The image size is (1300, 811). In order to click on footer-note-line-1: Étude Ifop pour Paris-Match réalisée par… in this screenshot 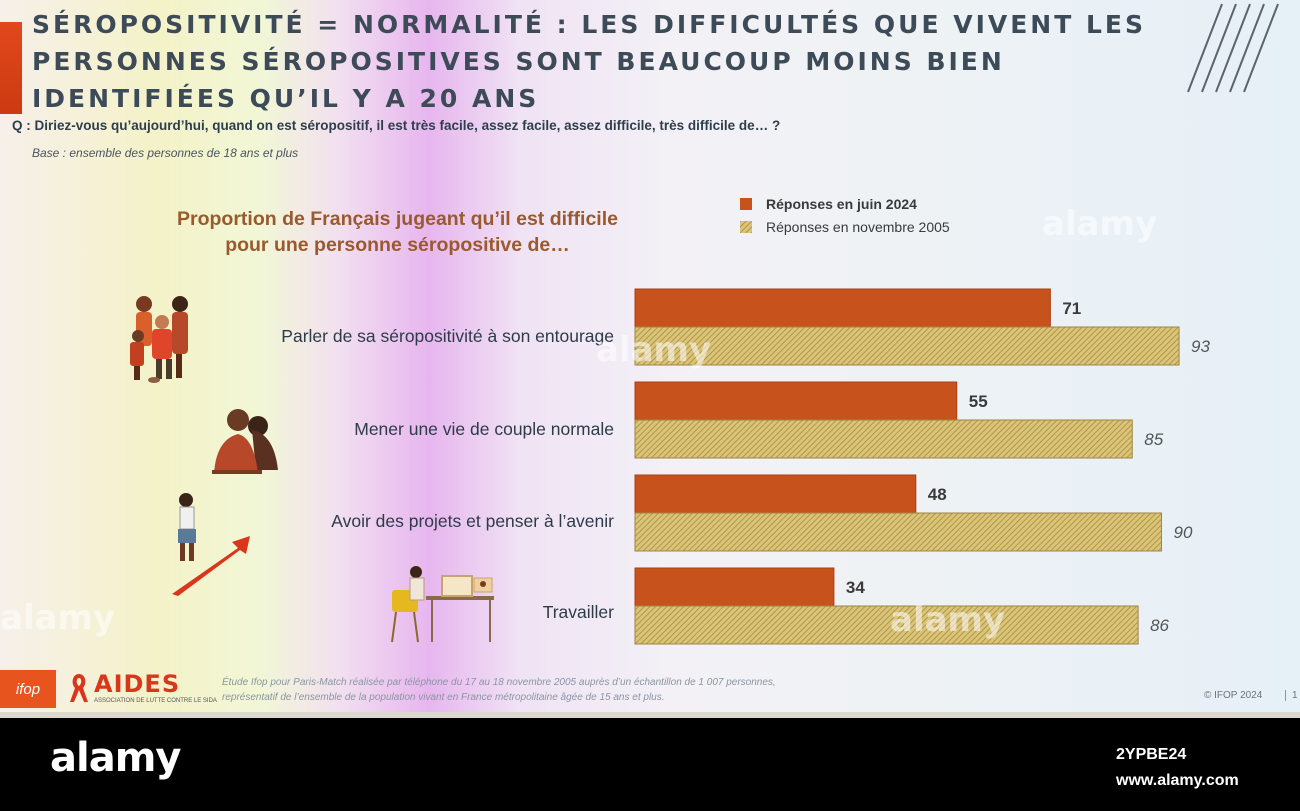, I will do `click(499, 682)`.